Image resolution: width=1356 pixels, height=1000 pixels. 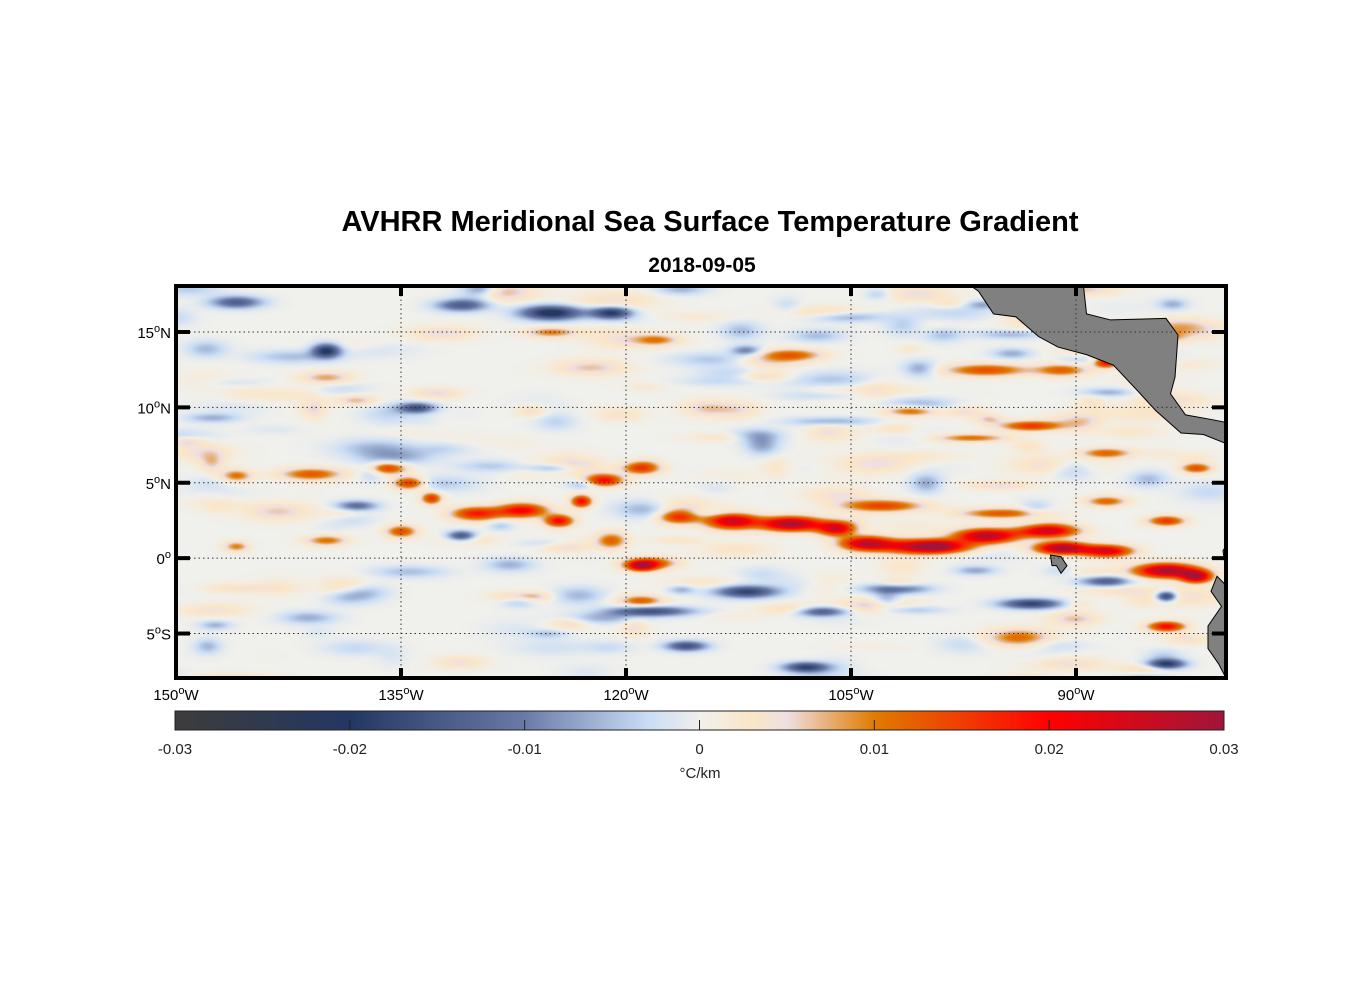 What do you see at coordinates (699, 725) in the screenshot?
I see `colorbar-ticks` at bounding box center [699, 725].